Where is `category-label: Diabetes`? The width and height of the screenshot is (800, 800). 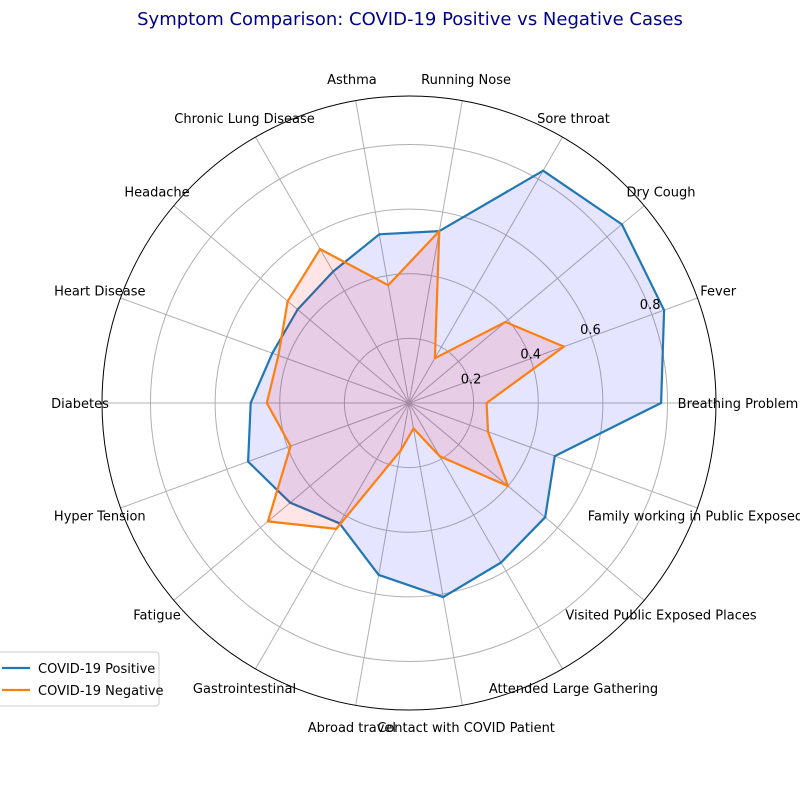
category-label: Diabetes is located at coordinates (80, 404).